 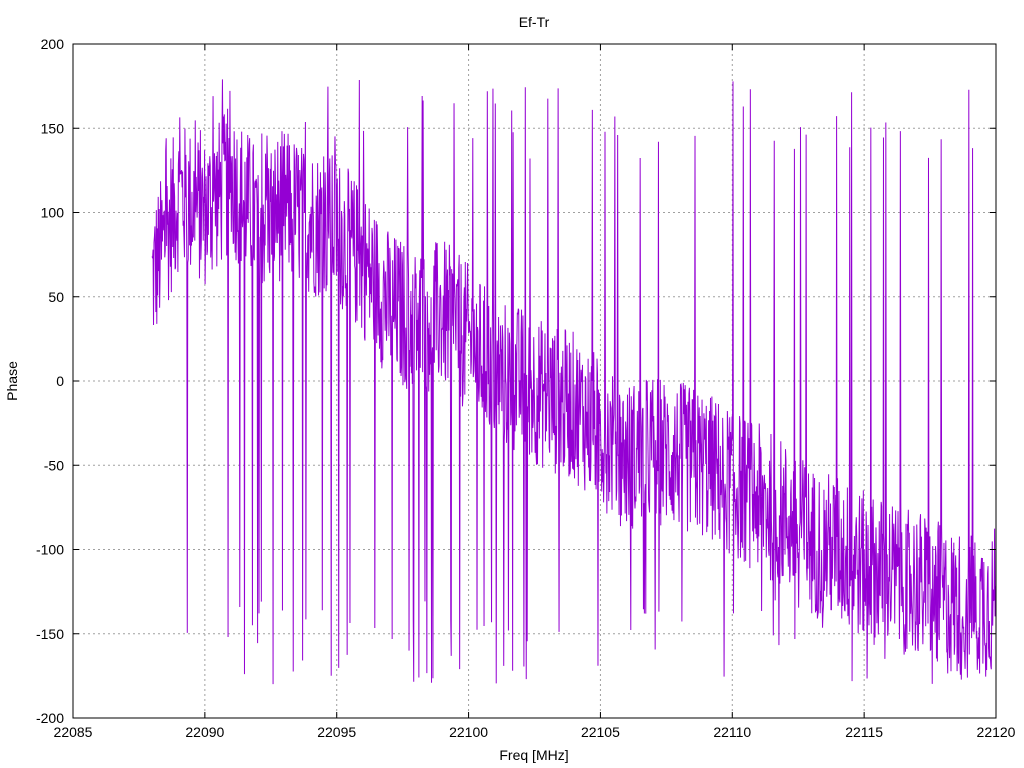 What do you see at coordinates (12, 381) in the screenshot?
I see `y-axis-label: Phase` at bounding box center [12, 381].